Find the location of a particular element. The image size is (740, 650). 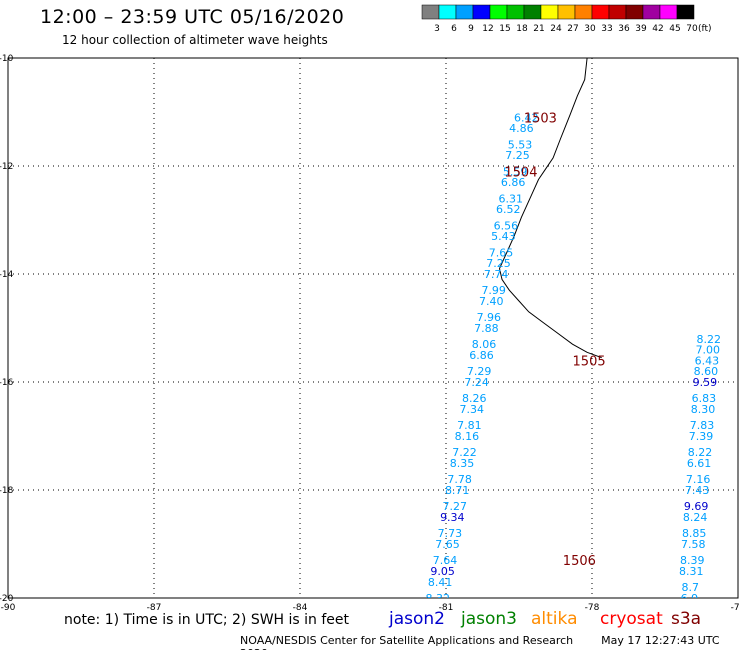

swh-value: 7.99 is located at coordinates (493, 290).